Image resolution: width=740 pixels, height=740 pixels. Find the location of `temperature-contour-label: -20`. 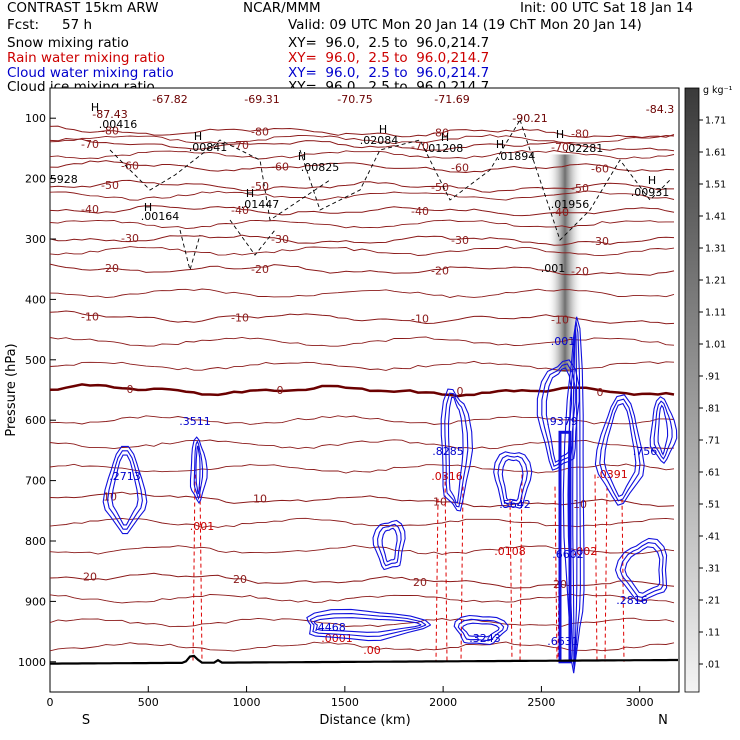

temperature-contour-label: -20 is located at coordinates (440, 270).